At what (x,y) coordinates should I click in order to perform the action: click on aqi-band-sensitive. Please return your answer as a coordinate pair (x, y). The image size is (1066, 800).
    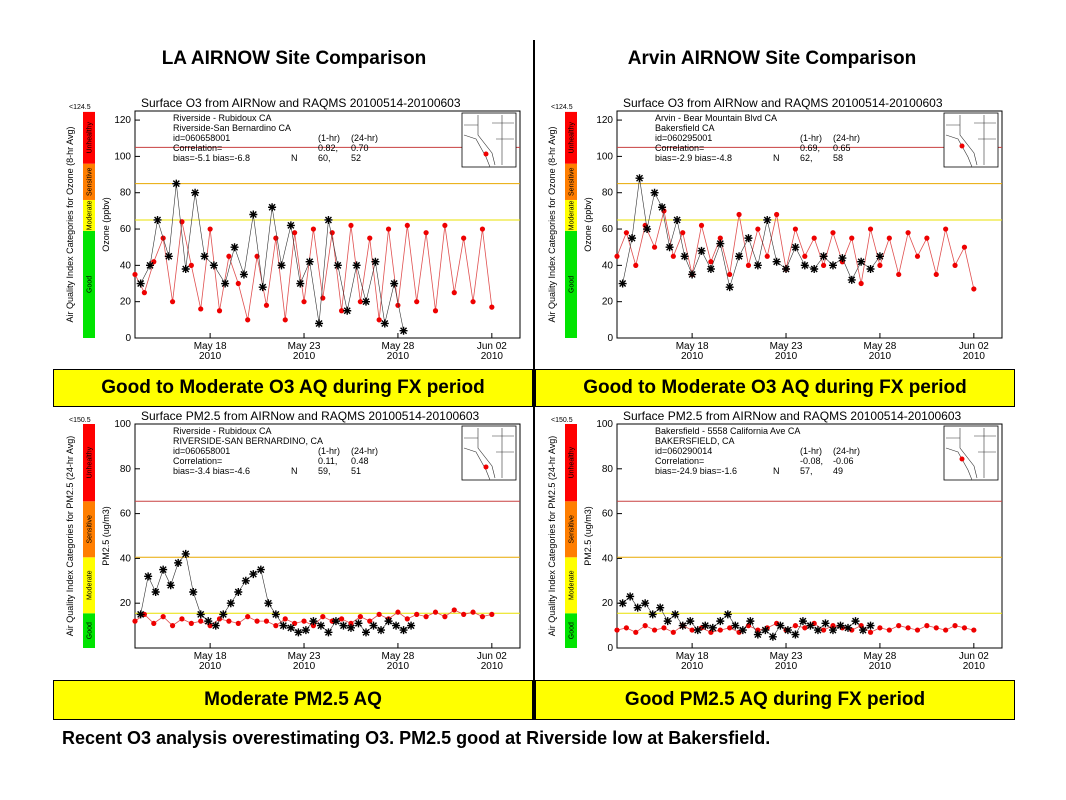
    Looking at the image, I should click on (89, 529).